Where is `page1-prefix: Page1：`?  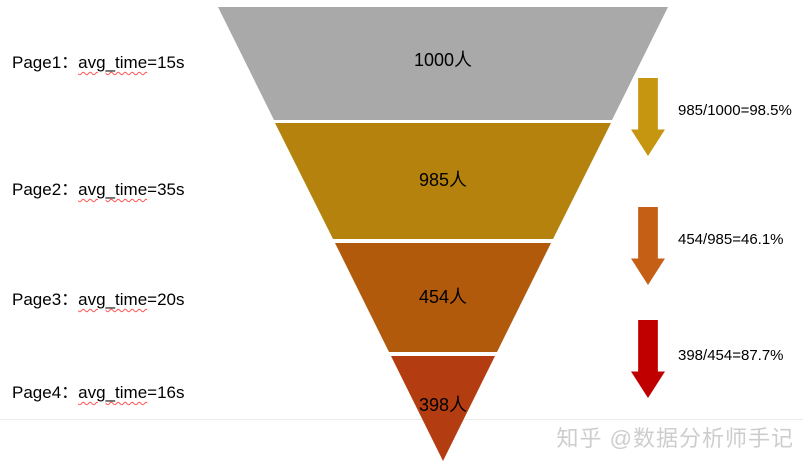 page1-prefix: Page1： is located at coordinates (45, 62).